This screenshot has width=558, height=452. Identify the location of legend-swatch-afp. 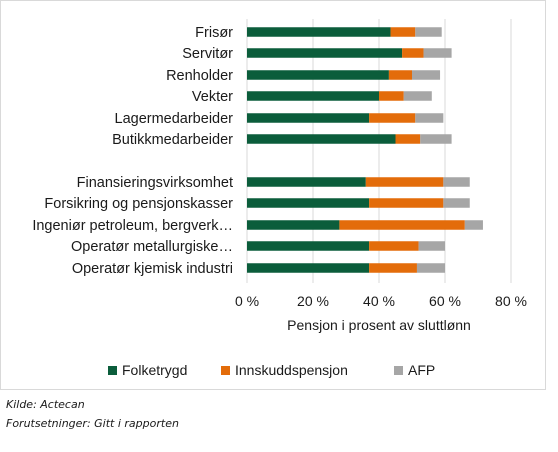
(398, 370).